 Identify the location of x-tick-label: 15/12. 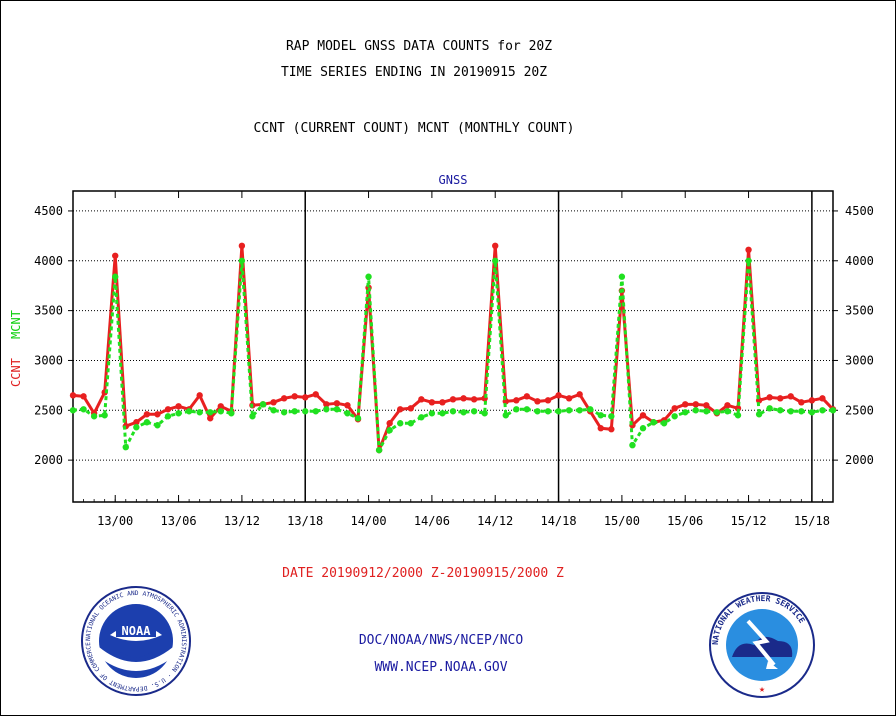
(748, 521).